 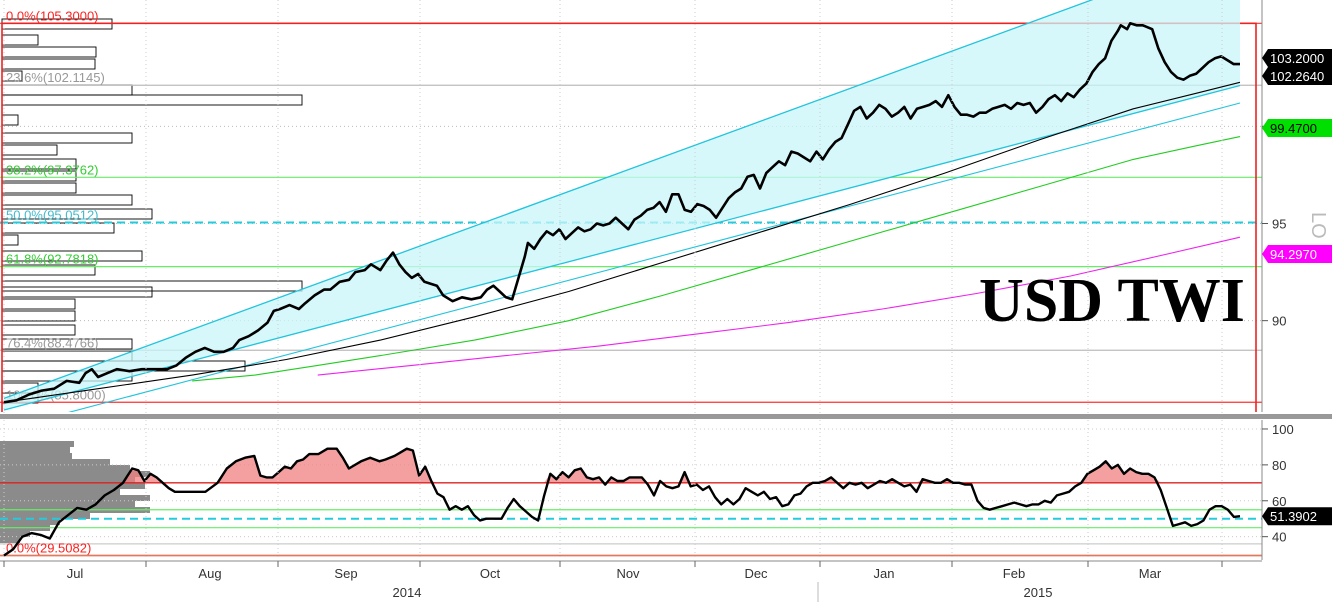 What do you see at coordinates (209, 573) in the screenshot?
I see `x-month-label: Aug` at bounding box center [209, 573].